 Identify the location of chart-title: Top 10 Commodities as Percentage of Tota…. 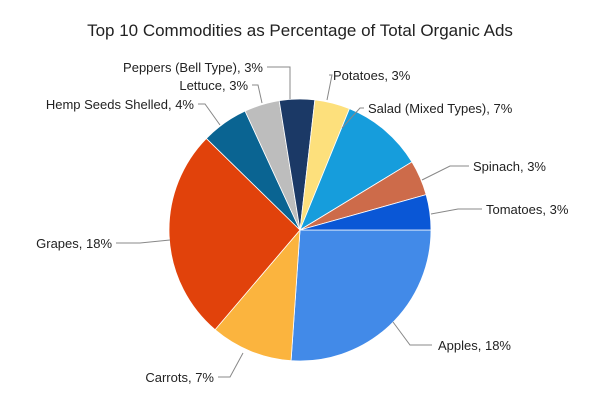
(300, 30).